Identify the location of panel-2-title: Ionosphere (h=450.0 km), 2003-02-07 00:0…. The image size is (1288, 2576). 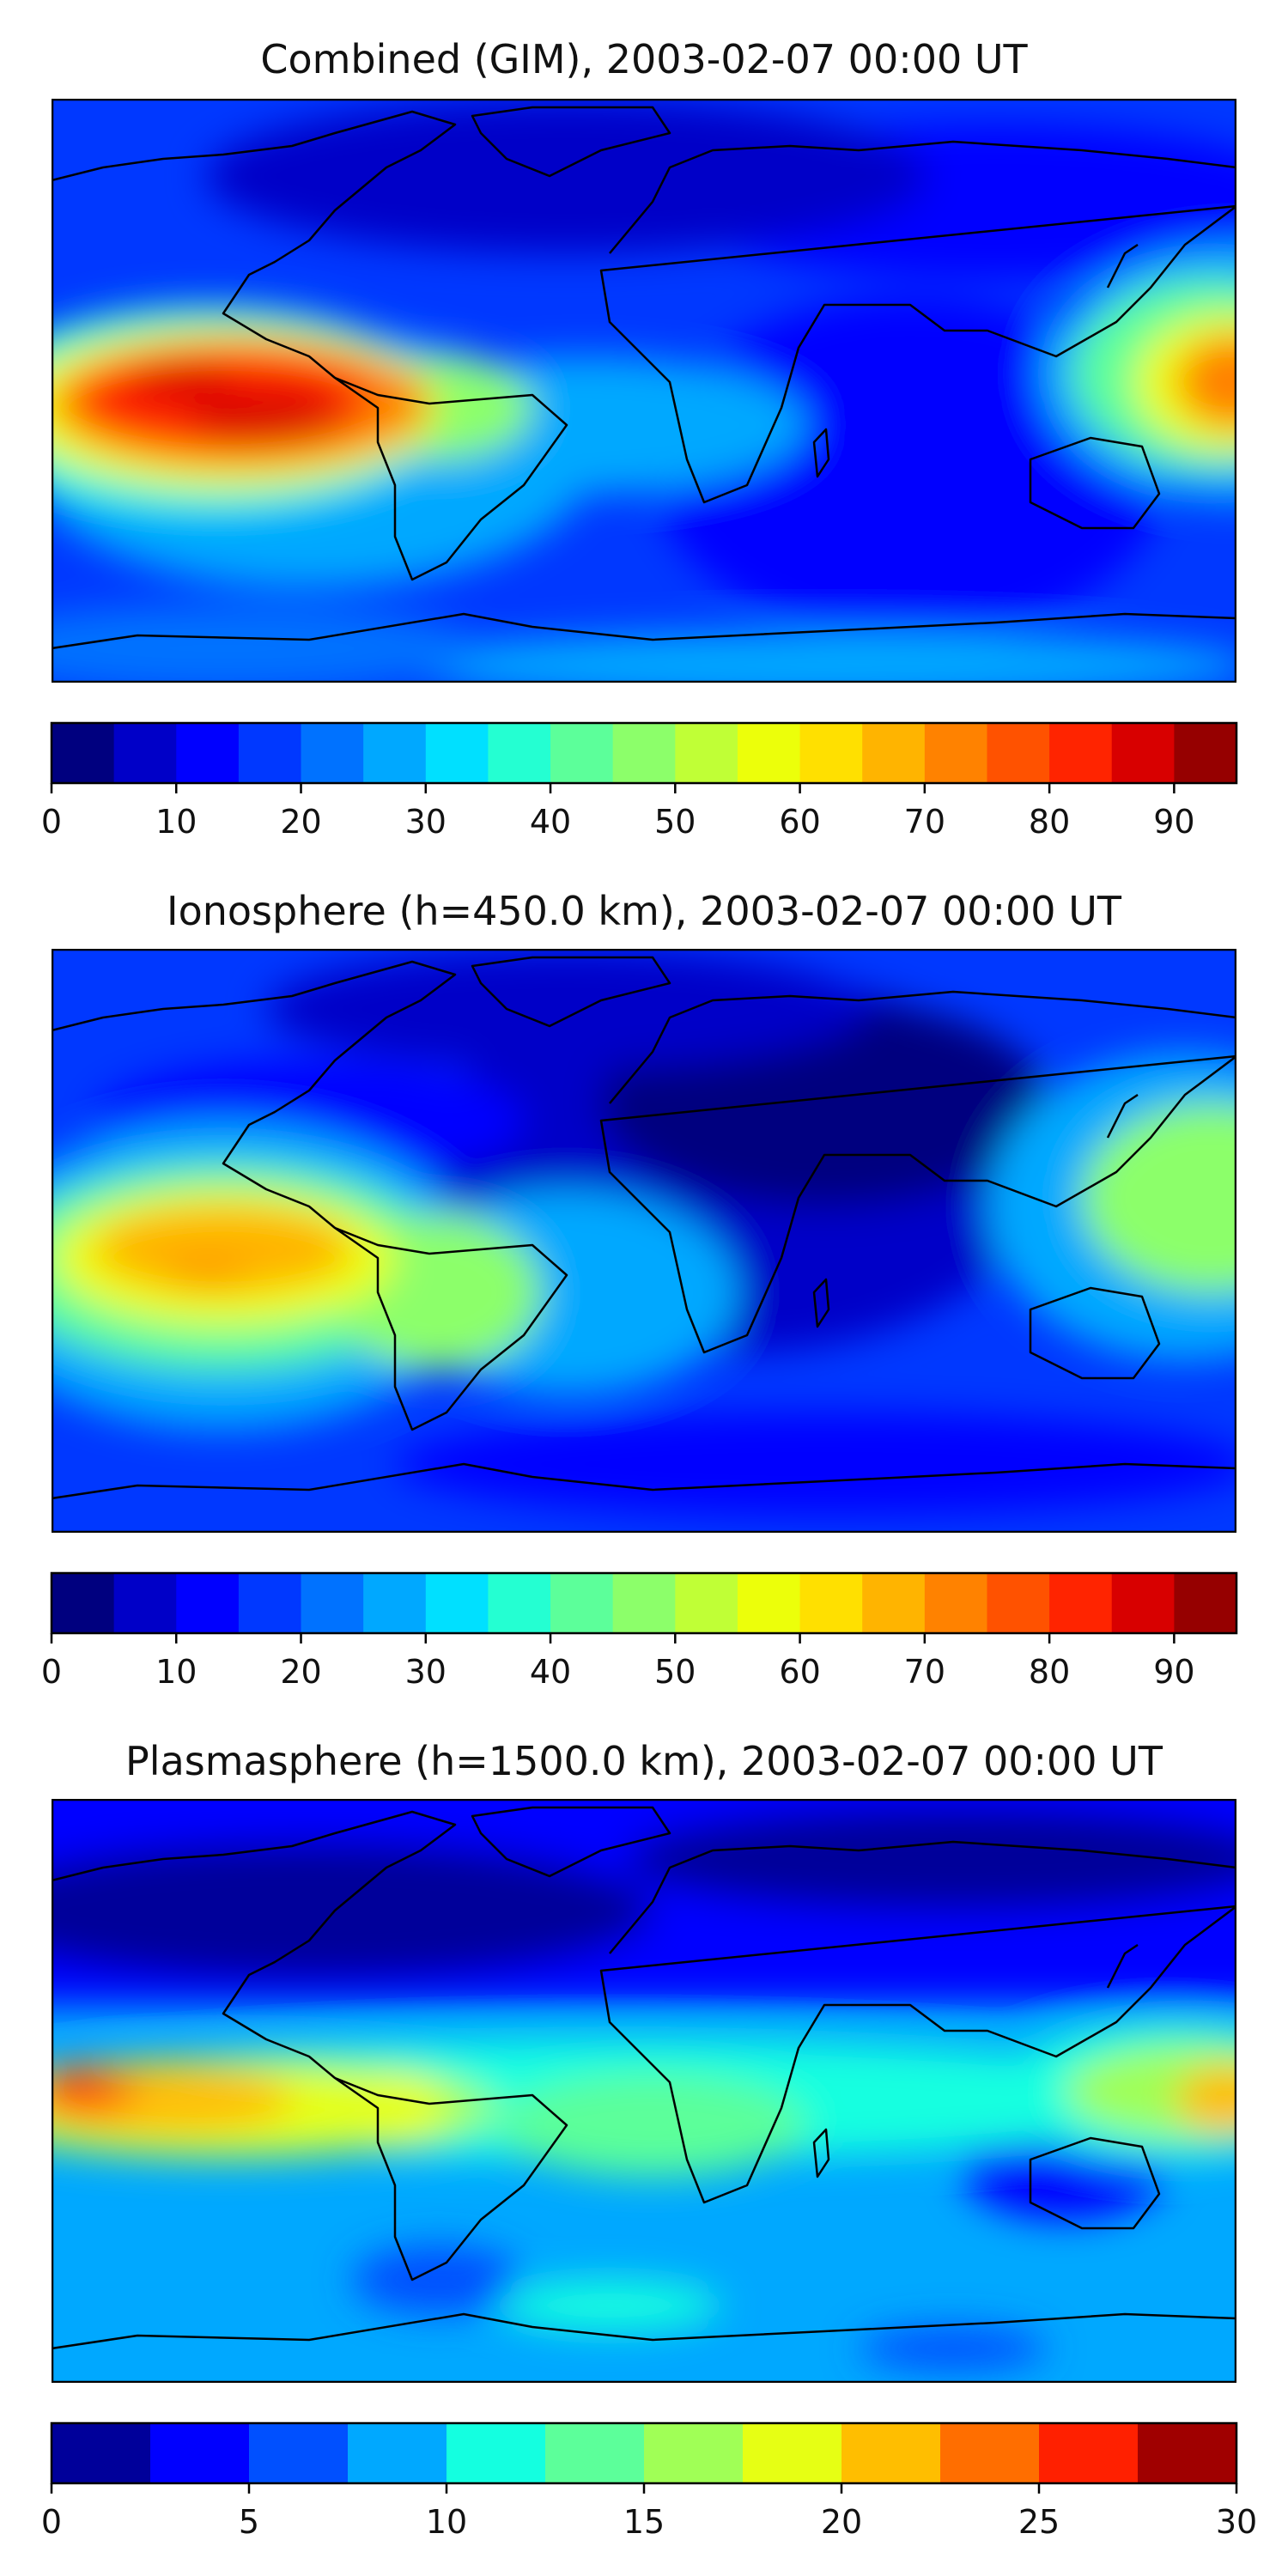
(644, 911).